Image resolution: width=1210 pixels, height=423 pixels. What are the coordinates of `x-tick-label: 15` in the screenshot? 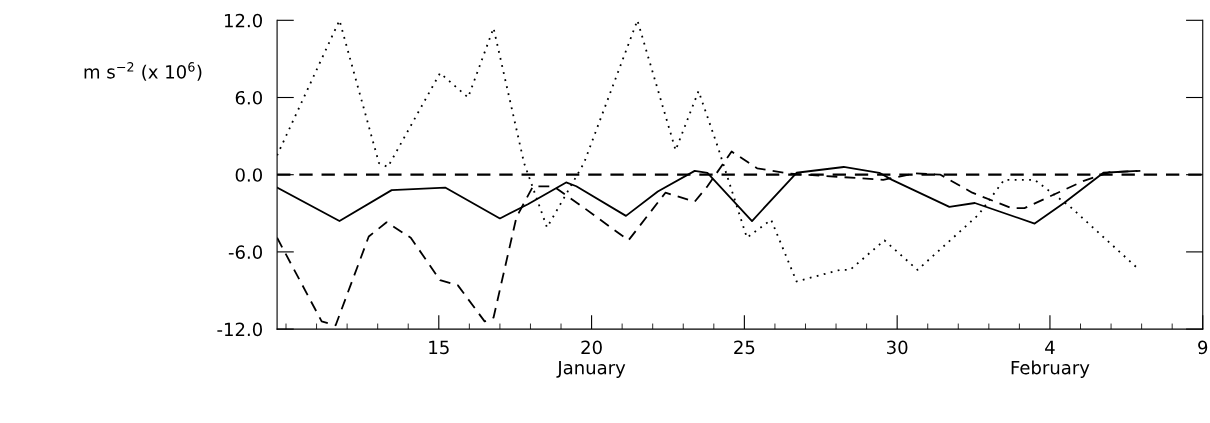 It's located at (439, 347).